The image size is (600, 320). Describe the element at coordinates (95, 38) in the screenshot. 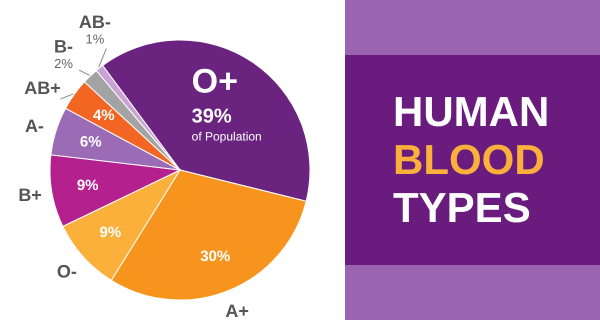

I see `data-label: 1%` at that location.